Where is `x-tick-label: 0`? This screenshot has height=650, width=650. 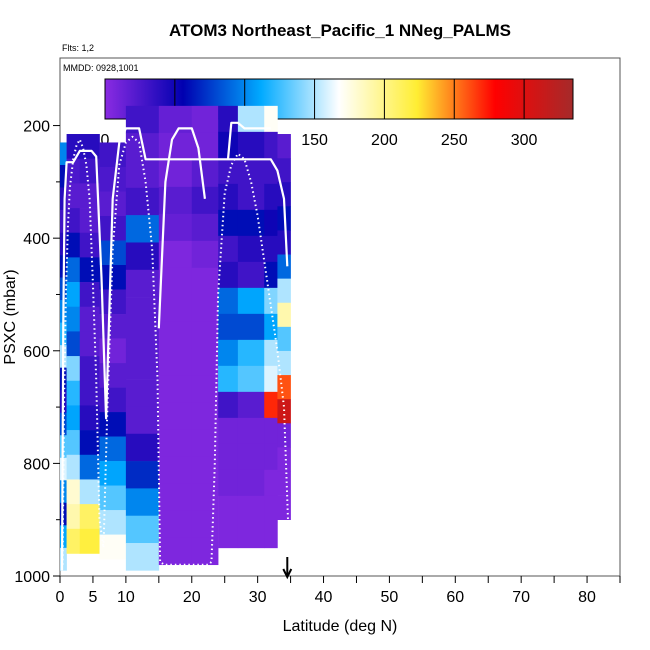 x-tick-label: 0 is located at coordinates (60, 597).